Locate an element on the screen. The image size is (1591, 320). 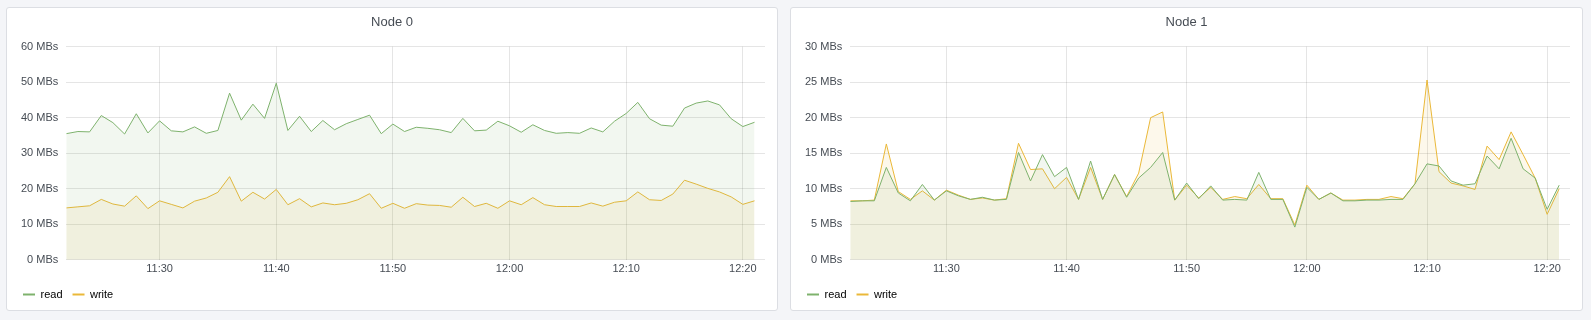
chart-title: Node 1 is located at coordinates (1186, 22).